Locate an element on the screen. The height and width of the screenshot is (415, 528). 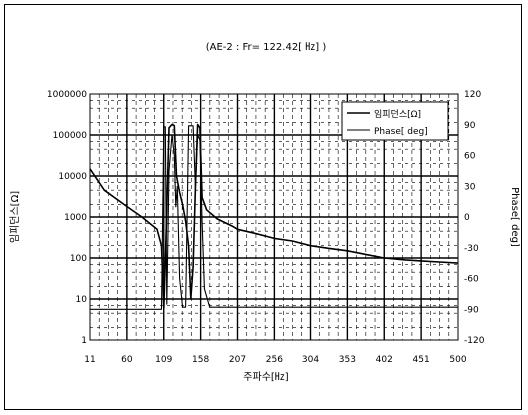
x-tick-label: 353 is located at coordinates (347, 360).